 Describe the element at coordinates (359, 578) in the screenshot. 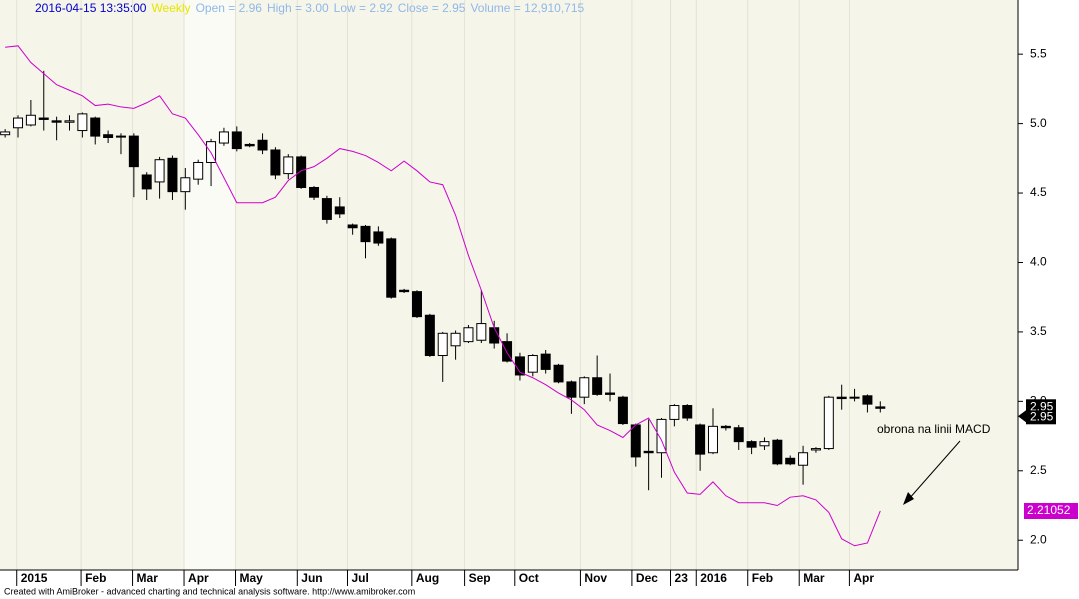

I see `x-tick-label: Jul` at that location.